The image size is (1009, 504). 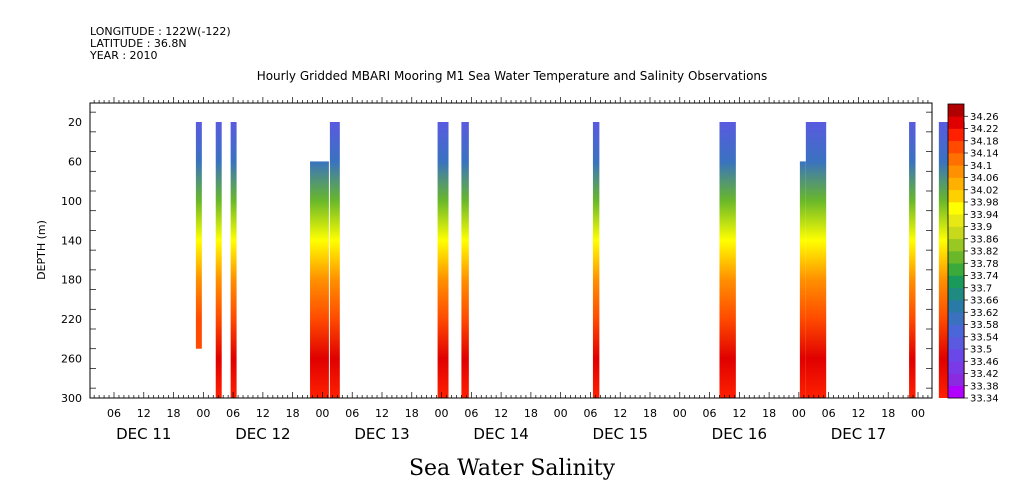 I want to click on y-tick-label: 140, so click(x=71, y=240).